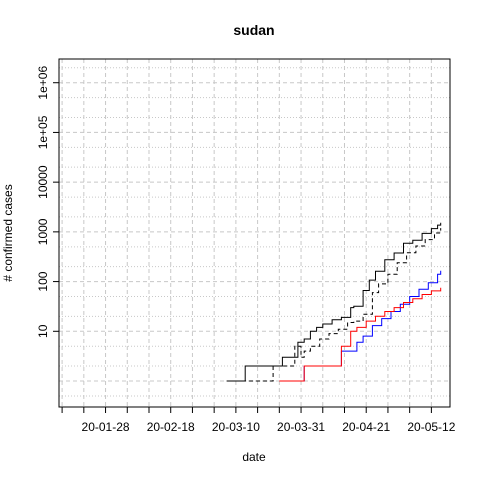 The image size is (480, 480). I want to click on y-tick-label: 1e+05, so click(43, 132).